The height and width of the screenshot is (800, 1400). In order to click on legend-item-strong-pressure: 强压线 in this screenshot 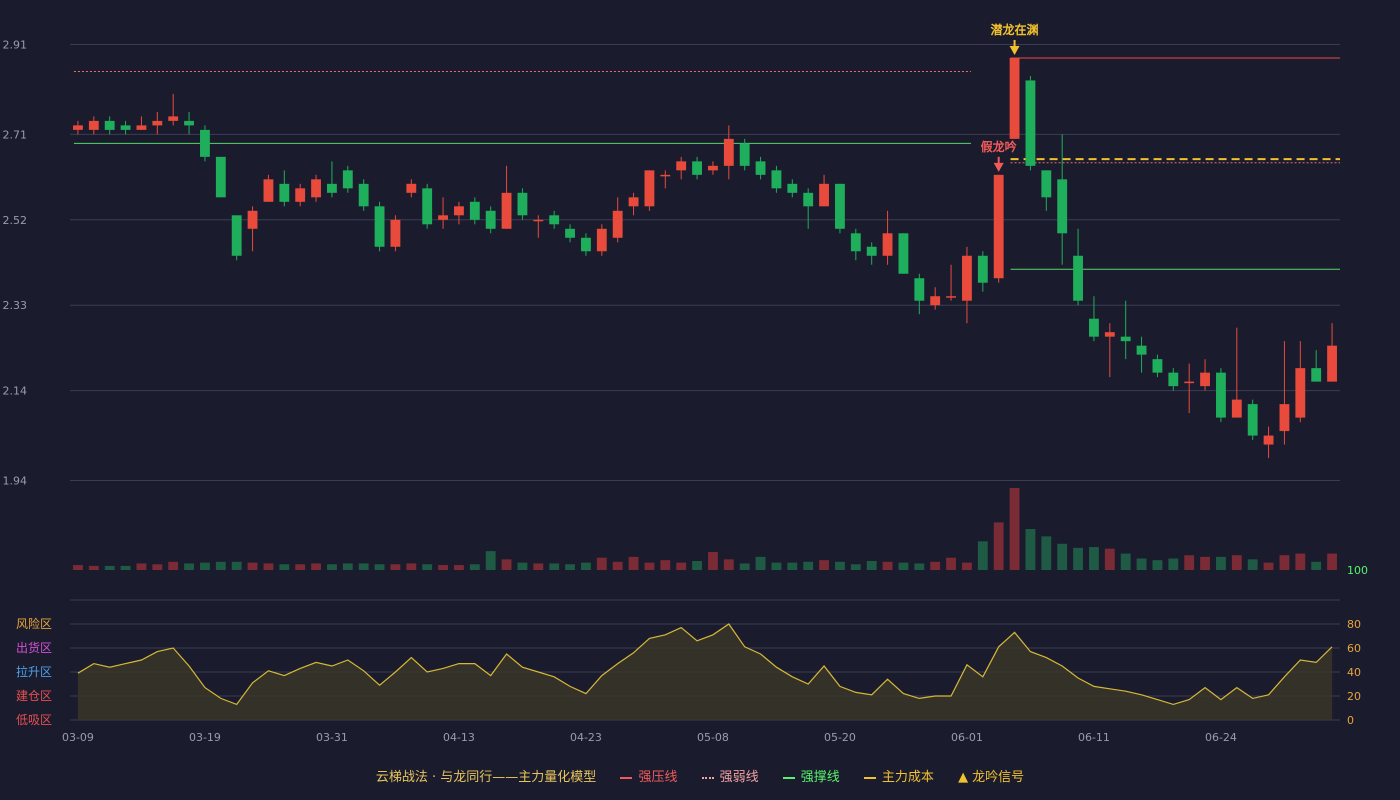, I will do `click(648, 775)`.